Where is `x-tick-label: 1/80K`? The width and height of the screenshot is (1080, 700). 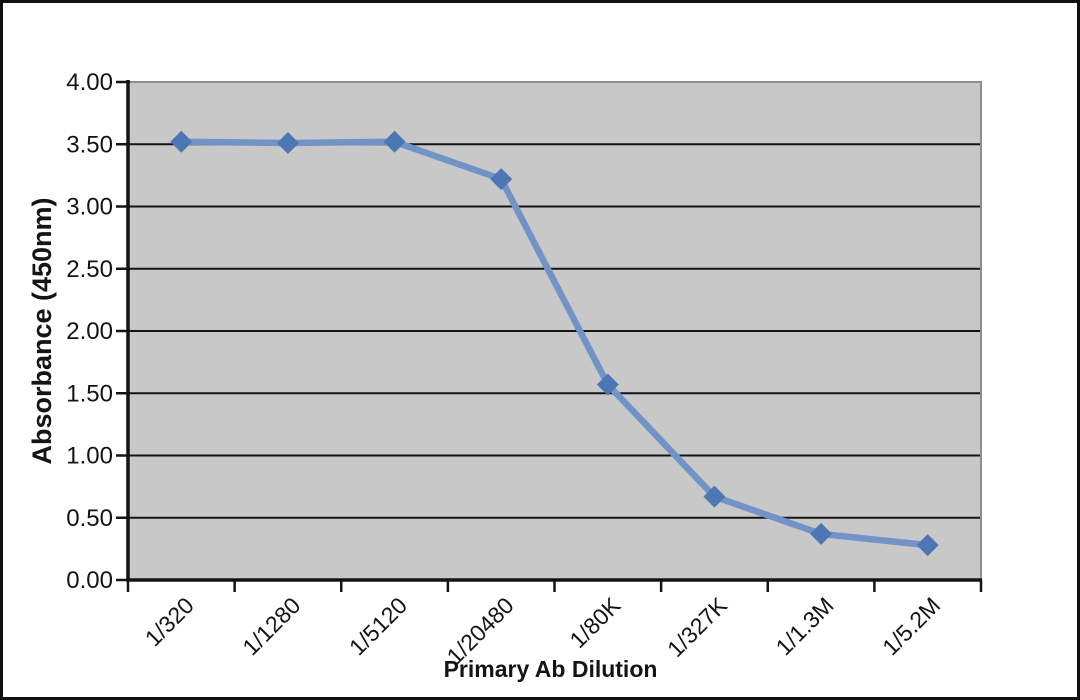 x-tick-label: 1/80K is located at coordinates (594, 622).